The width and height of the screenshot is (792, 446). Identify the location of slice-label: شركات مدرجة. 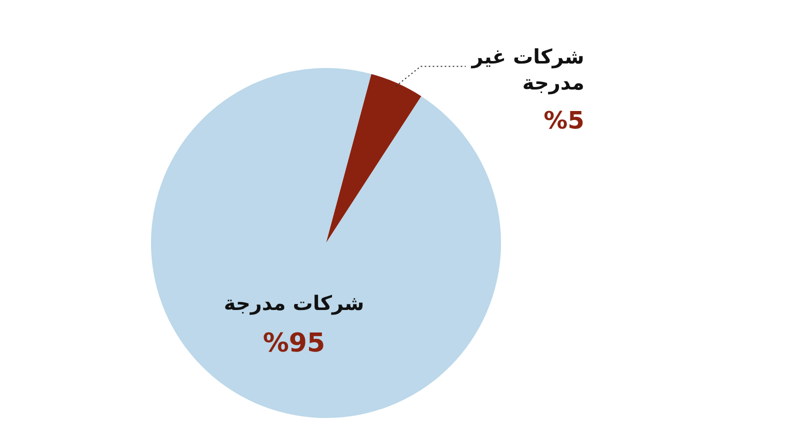
(294, 303).